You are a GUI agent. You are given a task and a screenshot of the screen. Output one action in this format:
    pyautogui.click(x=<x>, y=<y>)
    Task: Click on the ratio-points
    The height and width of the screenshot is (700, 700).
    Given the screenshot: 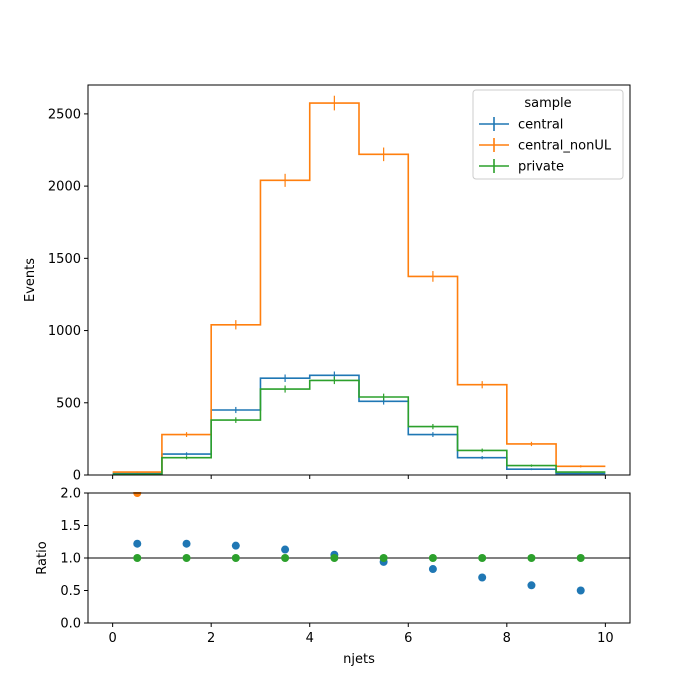 What is the action you would take?
    pyautogui.click(x=359, y=543)
    